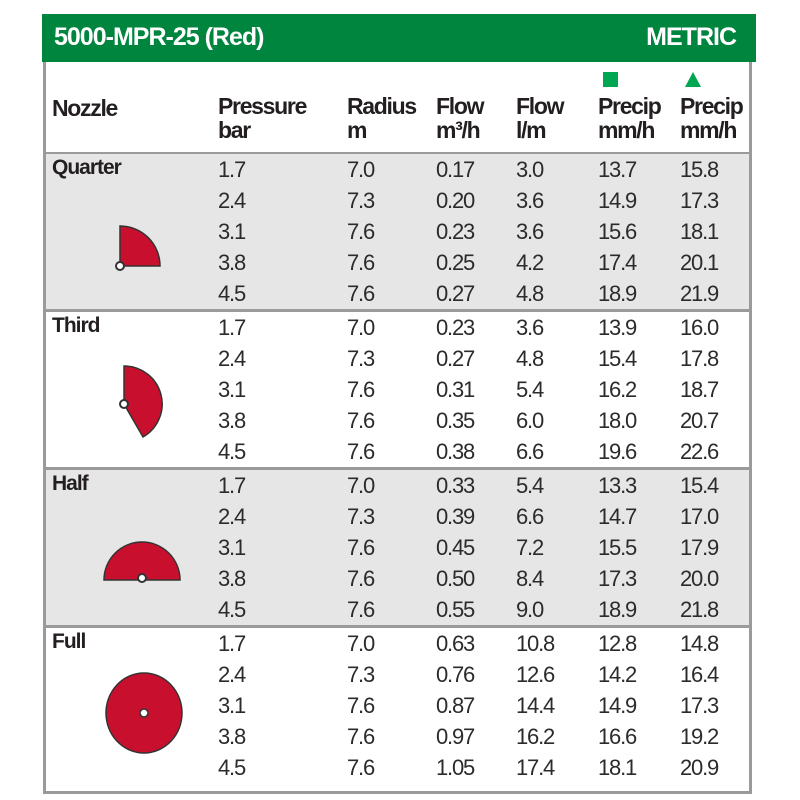 The height and width of the screenshot is (800, 800). I want to click on column-header-line2: m³/h, so click(458, 130).